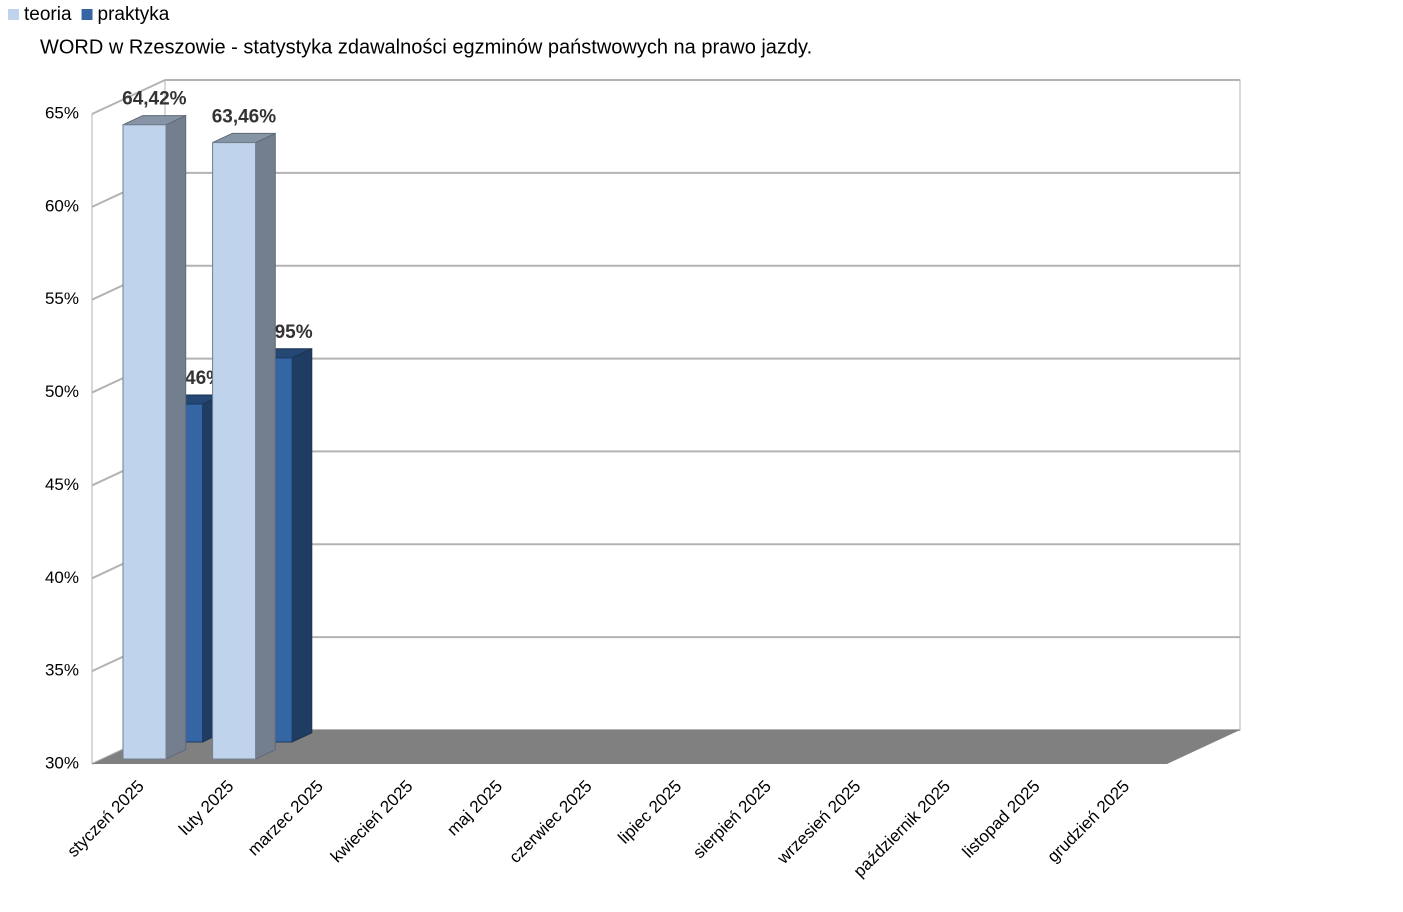 The height and width of the screenshot is (912, 1403). I want to click on x-tick-label: marzec 2025, so click(285, 818).